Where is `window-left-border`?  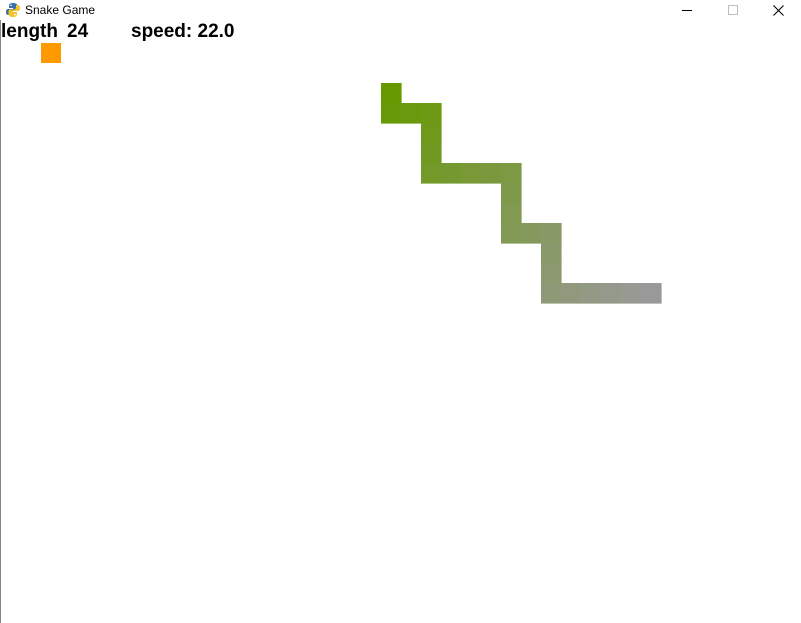 window-left-border is located at coordinates (0, 311).